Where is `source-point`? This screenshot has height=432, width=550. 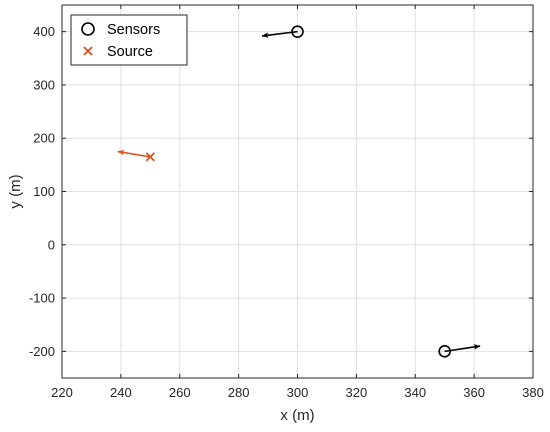
source-point is located at coordinates (150, 157).